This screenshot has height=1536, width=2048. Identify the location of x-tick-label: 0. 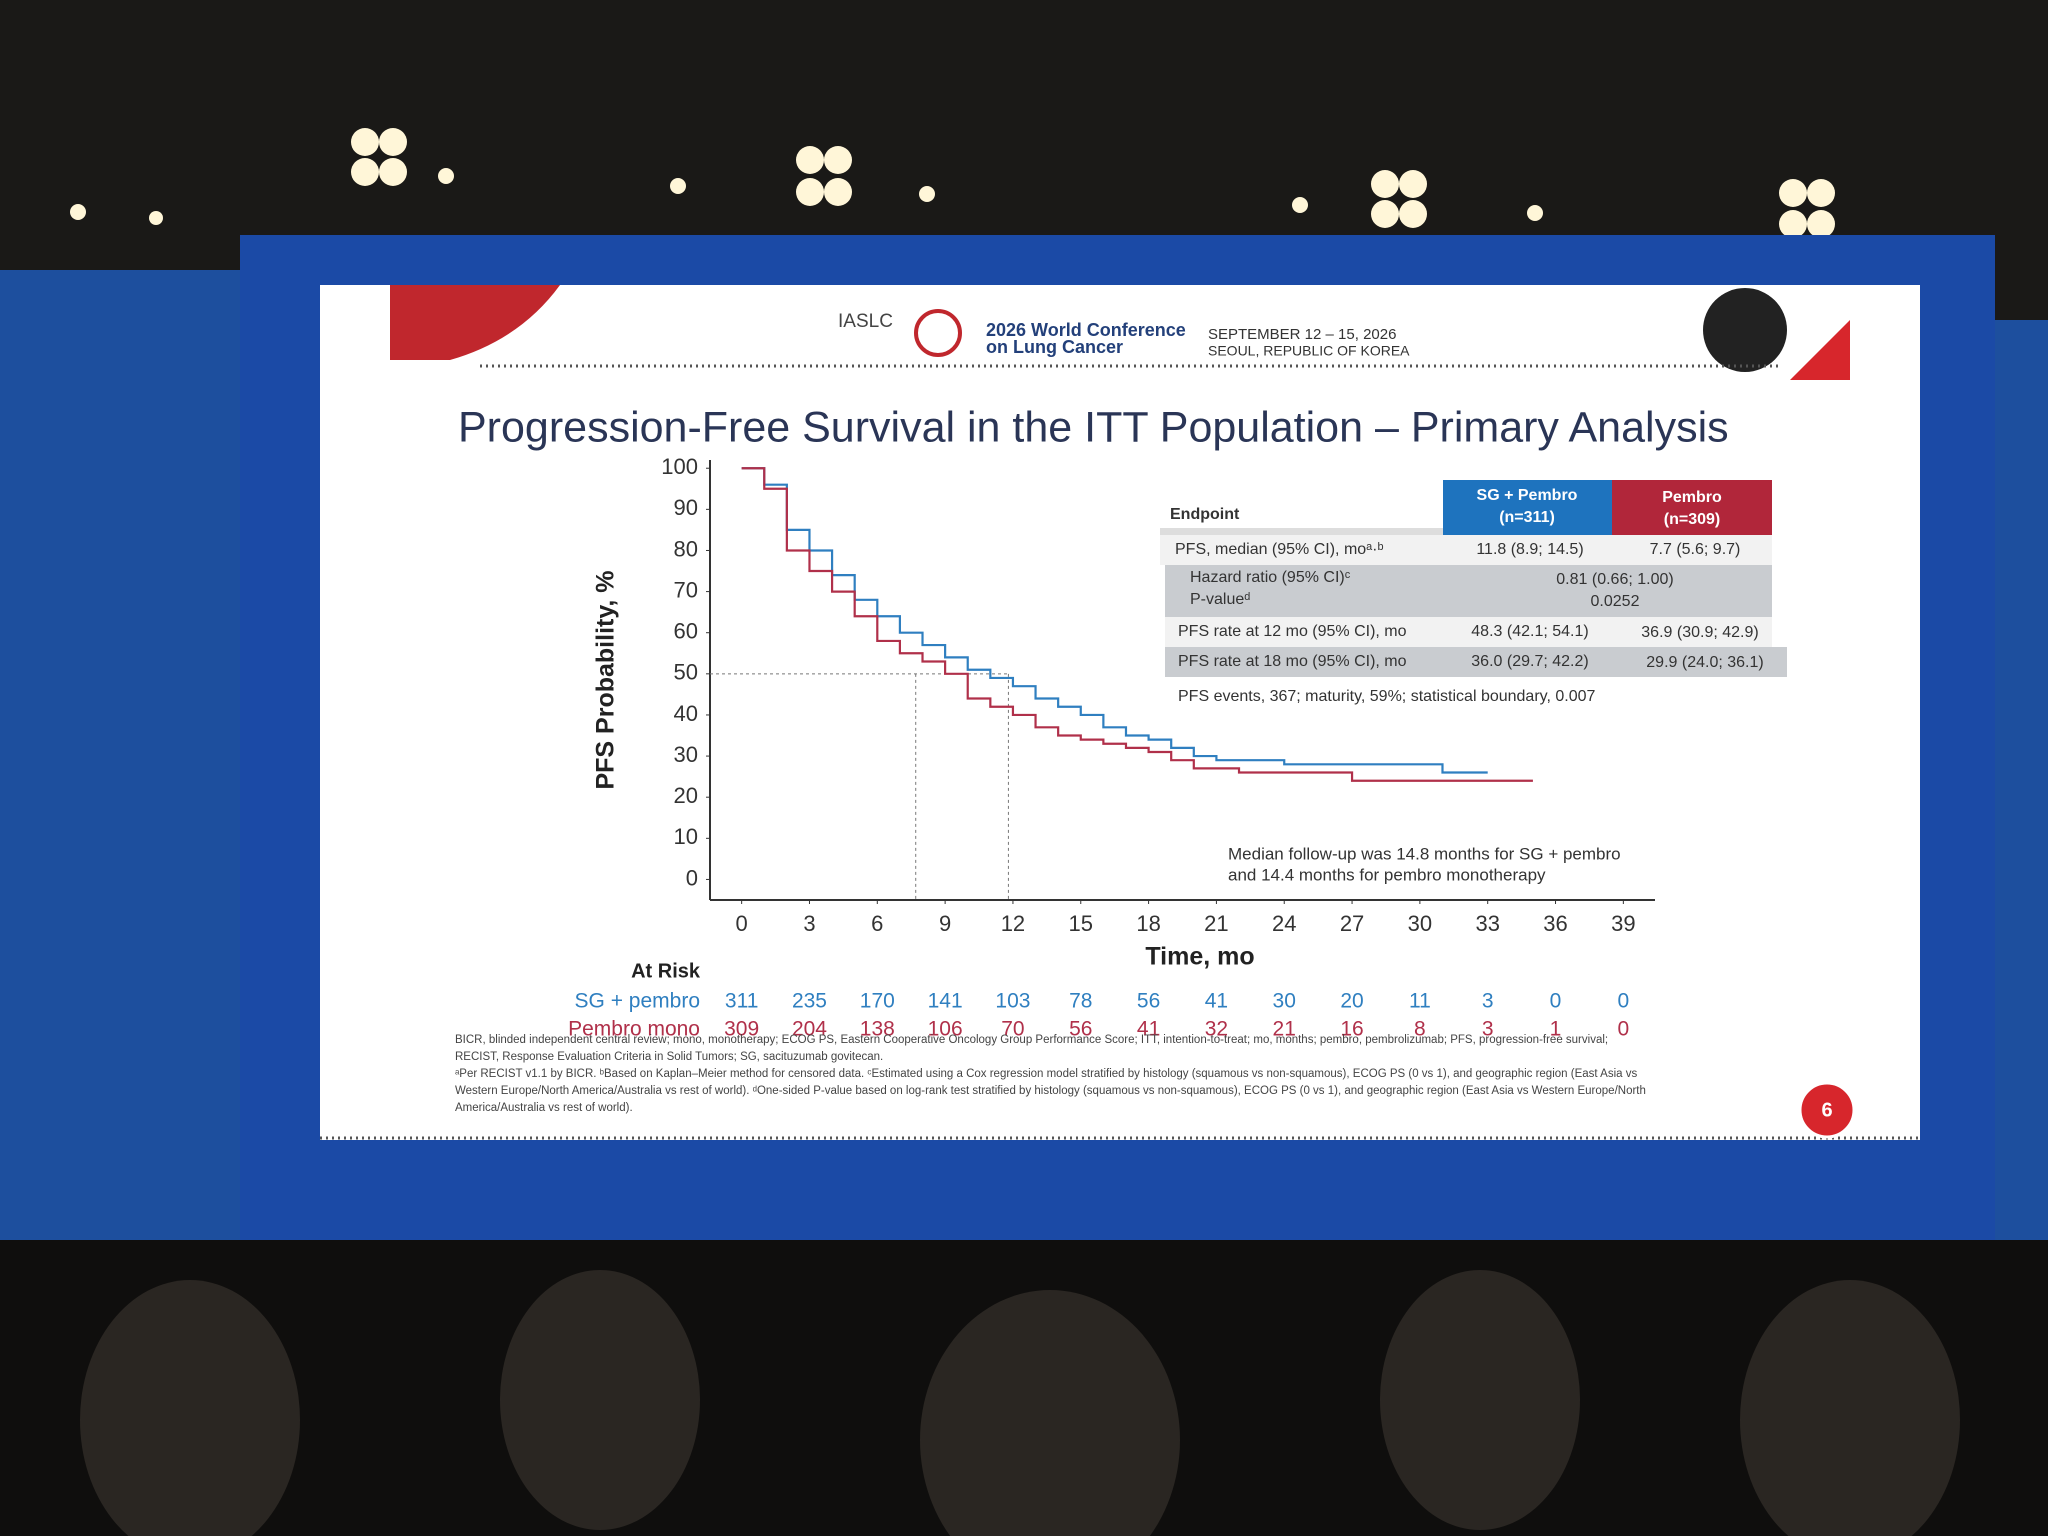
(742, 923).